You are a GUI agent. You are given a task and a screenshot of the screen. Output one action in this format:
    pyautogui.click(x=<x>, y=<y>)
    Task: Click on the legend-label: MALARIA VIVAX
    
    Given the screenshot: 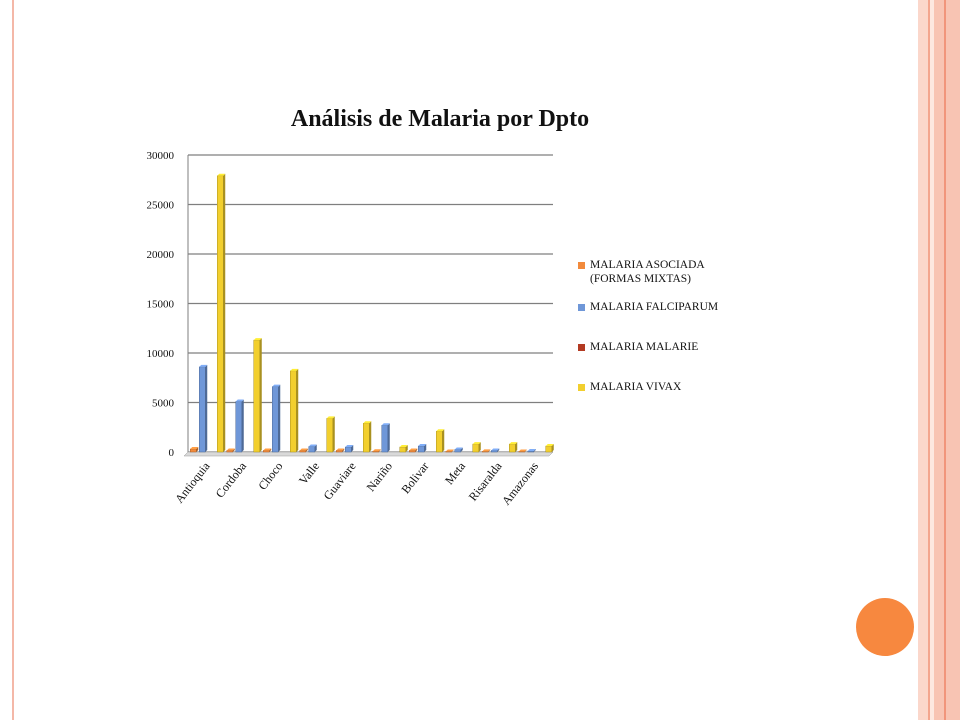 What is the action you would take?
    pyautogui.click(x=636, y=387)
    